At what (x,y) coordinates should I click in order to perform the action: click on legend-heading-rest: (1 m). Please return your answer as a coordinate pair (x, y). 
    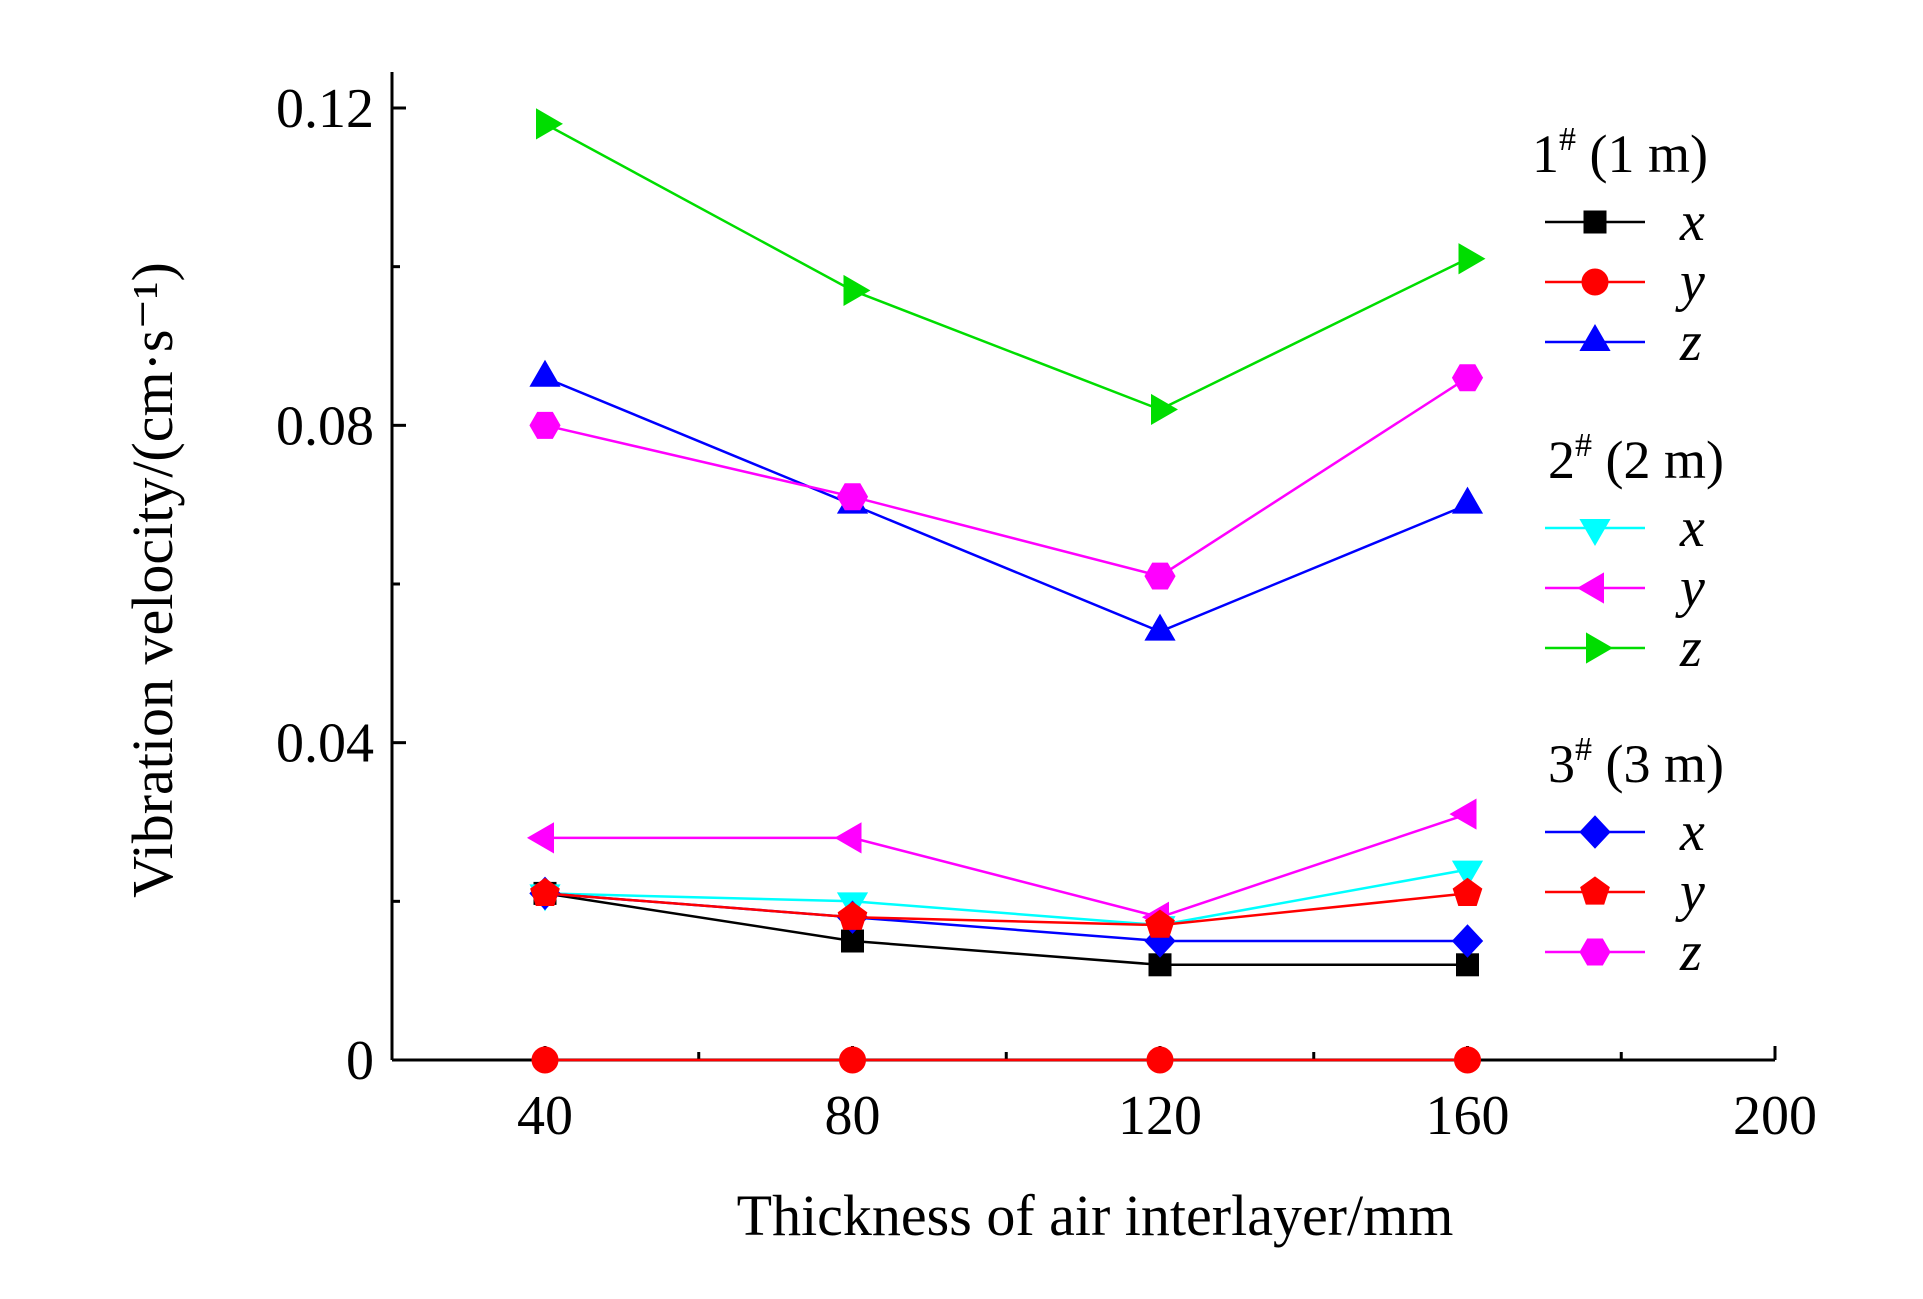
    Looking at the image, I should click on (1642, 154).